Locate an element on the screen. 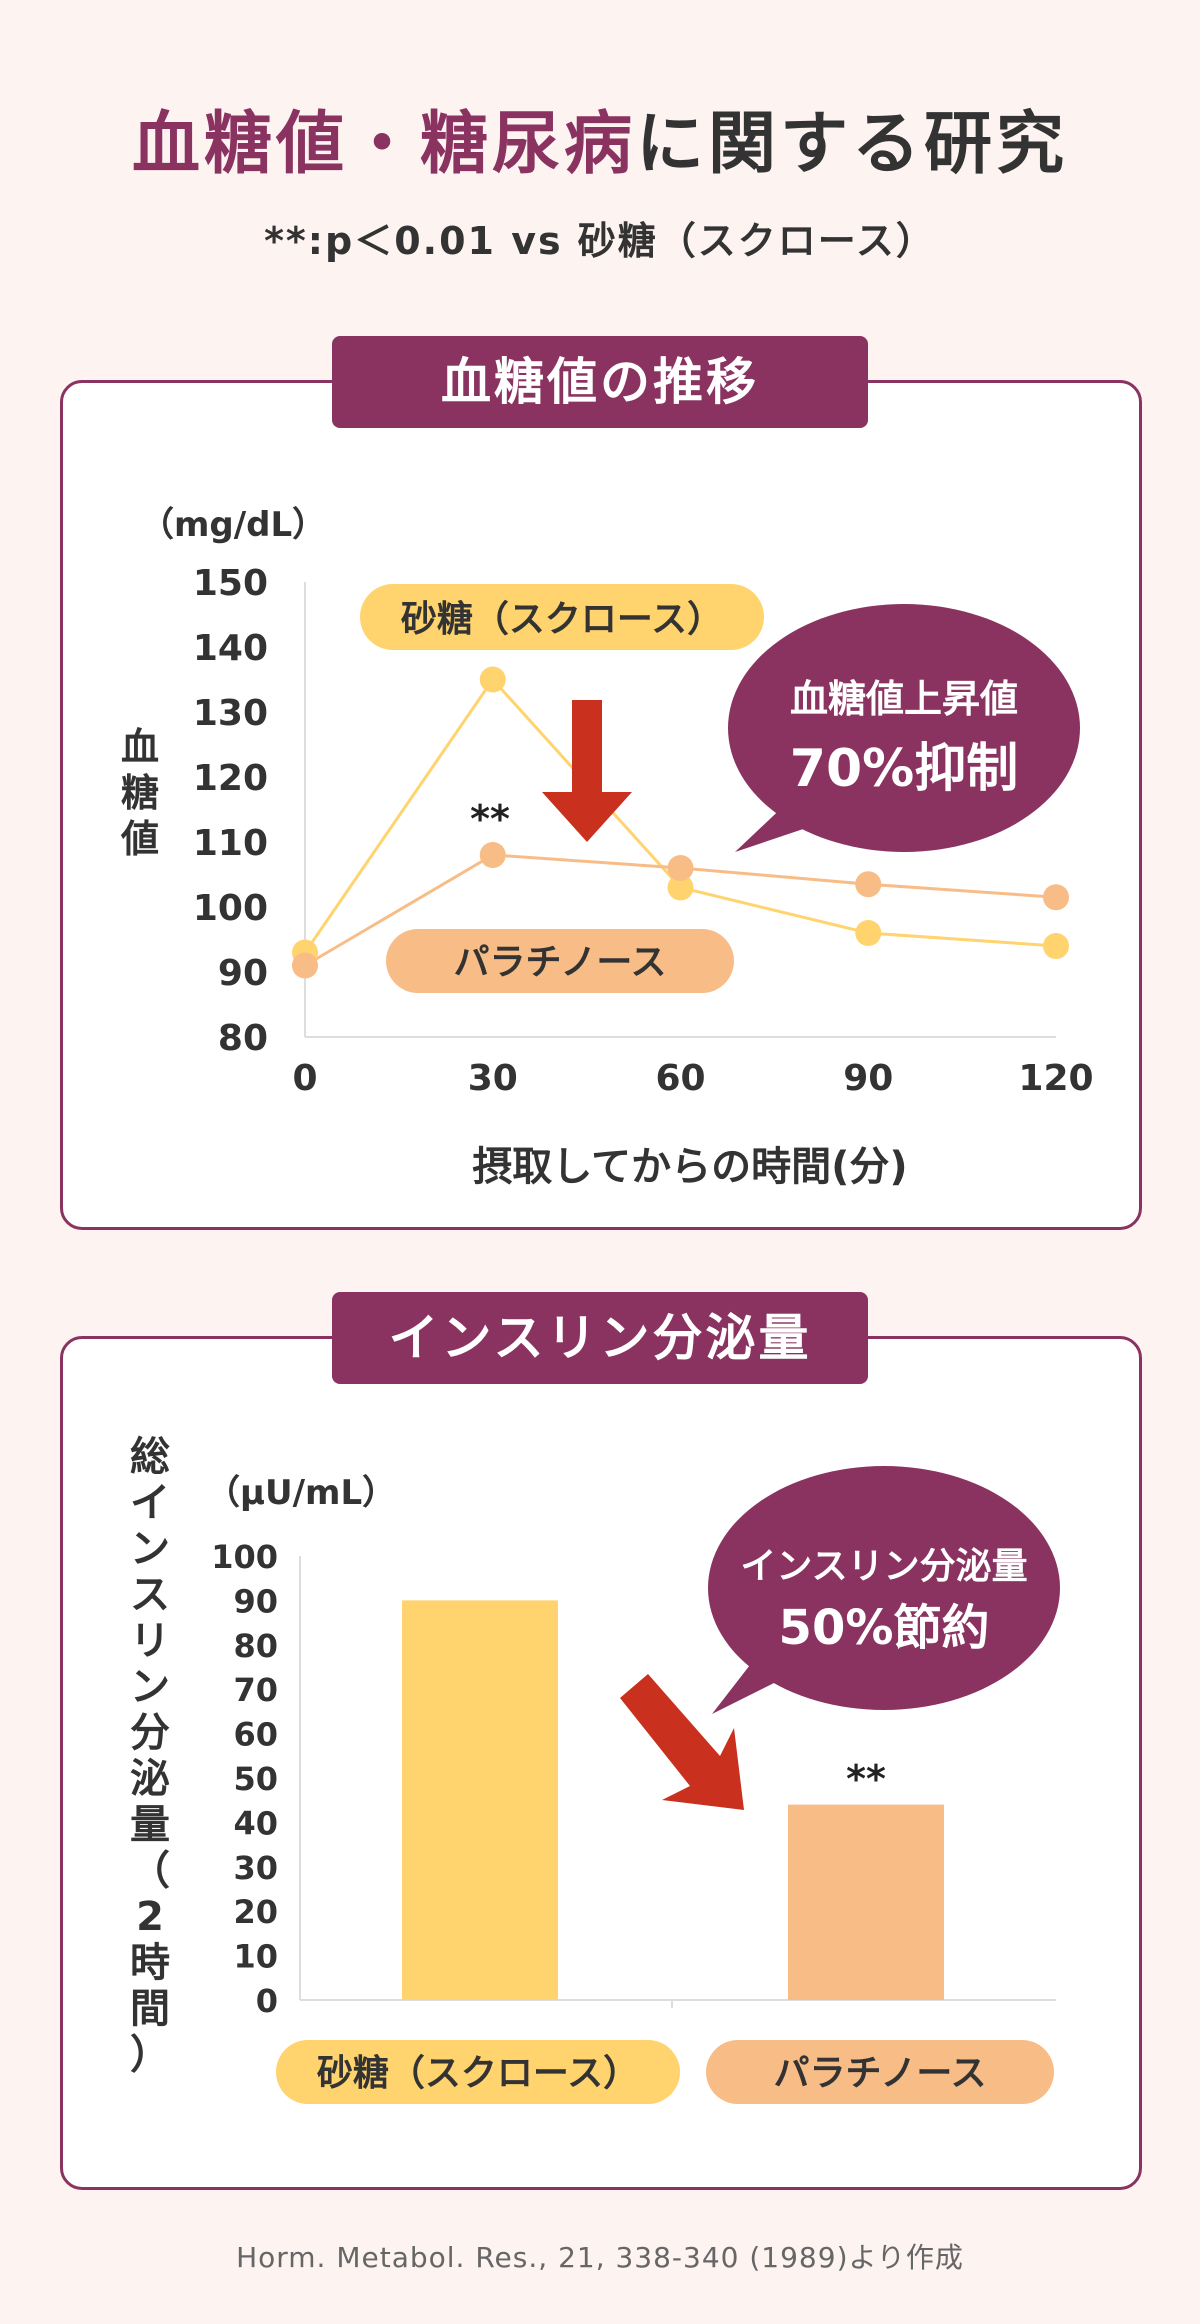 The height and width of the screenshot is (2324, 1200). category-label: パラチノース is located at coordinates (879, 2073).